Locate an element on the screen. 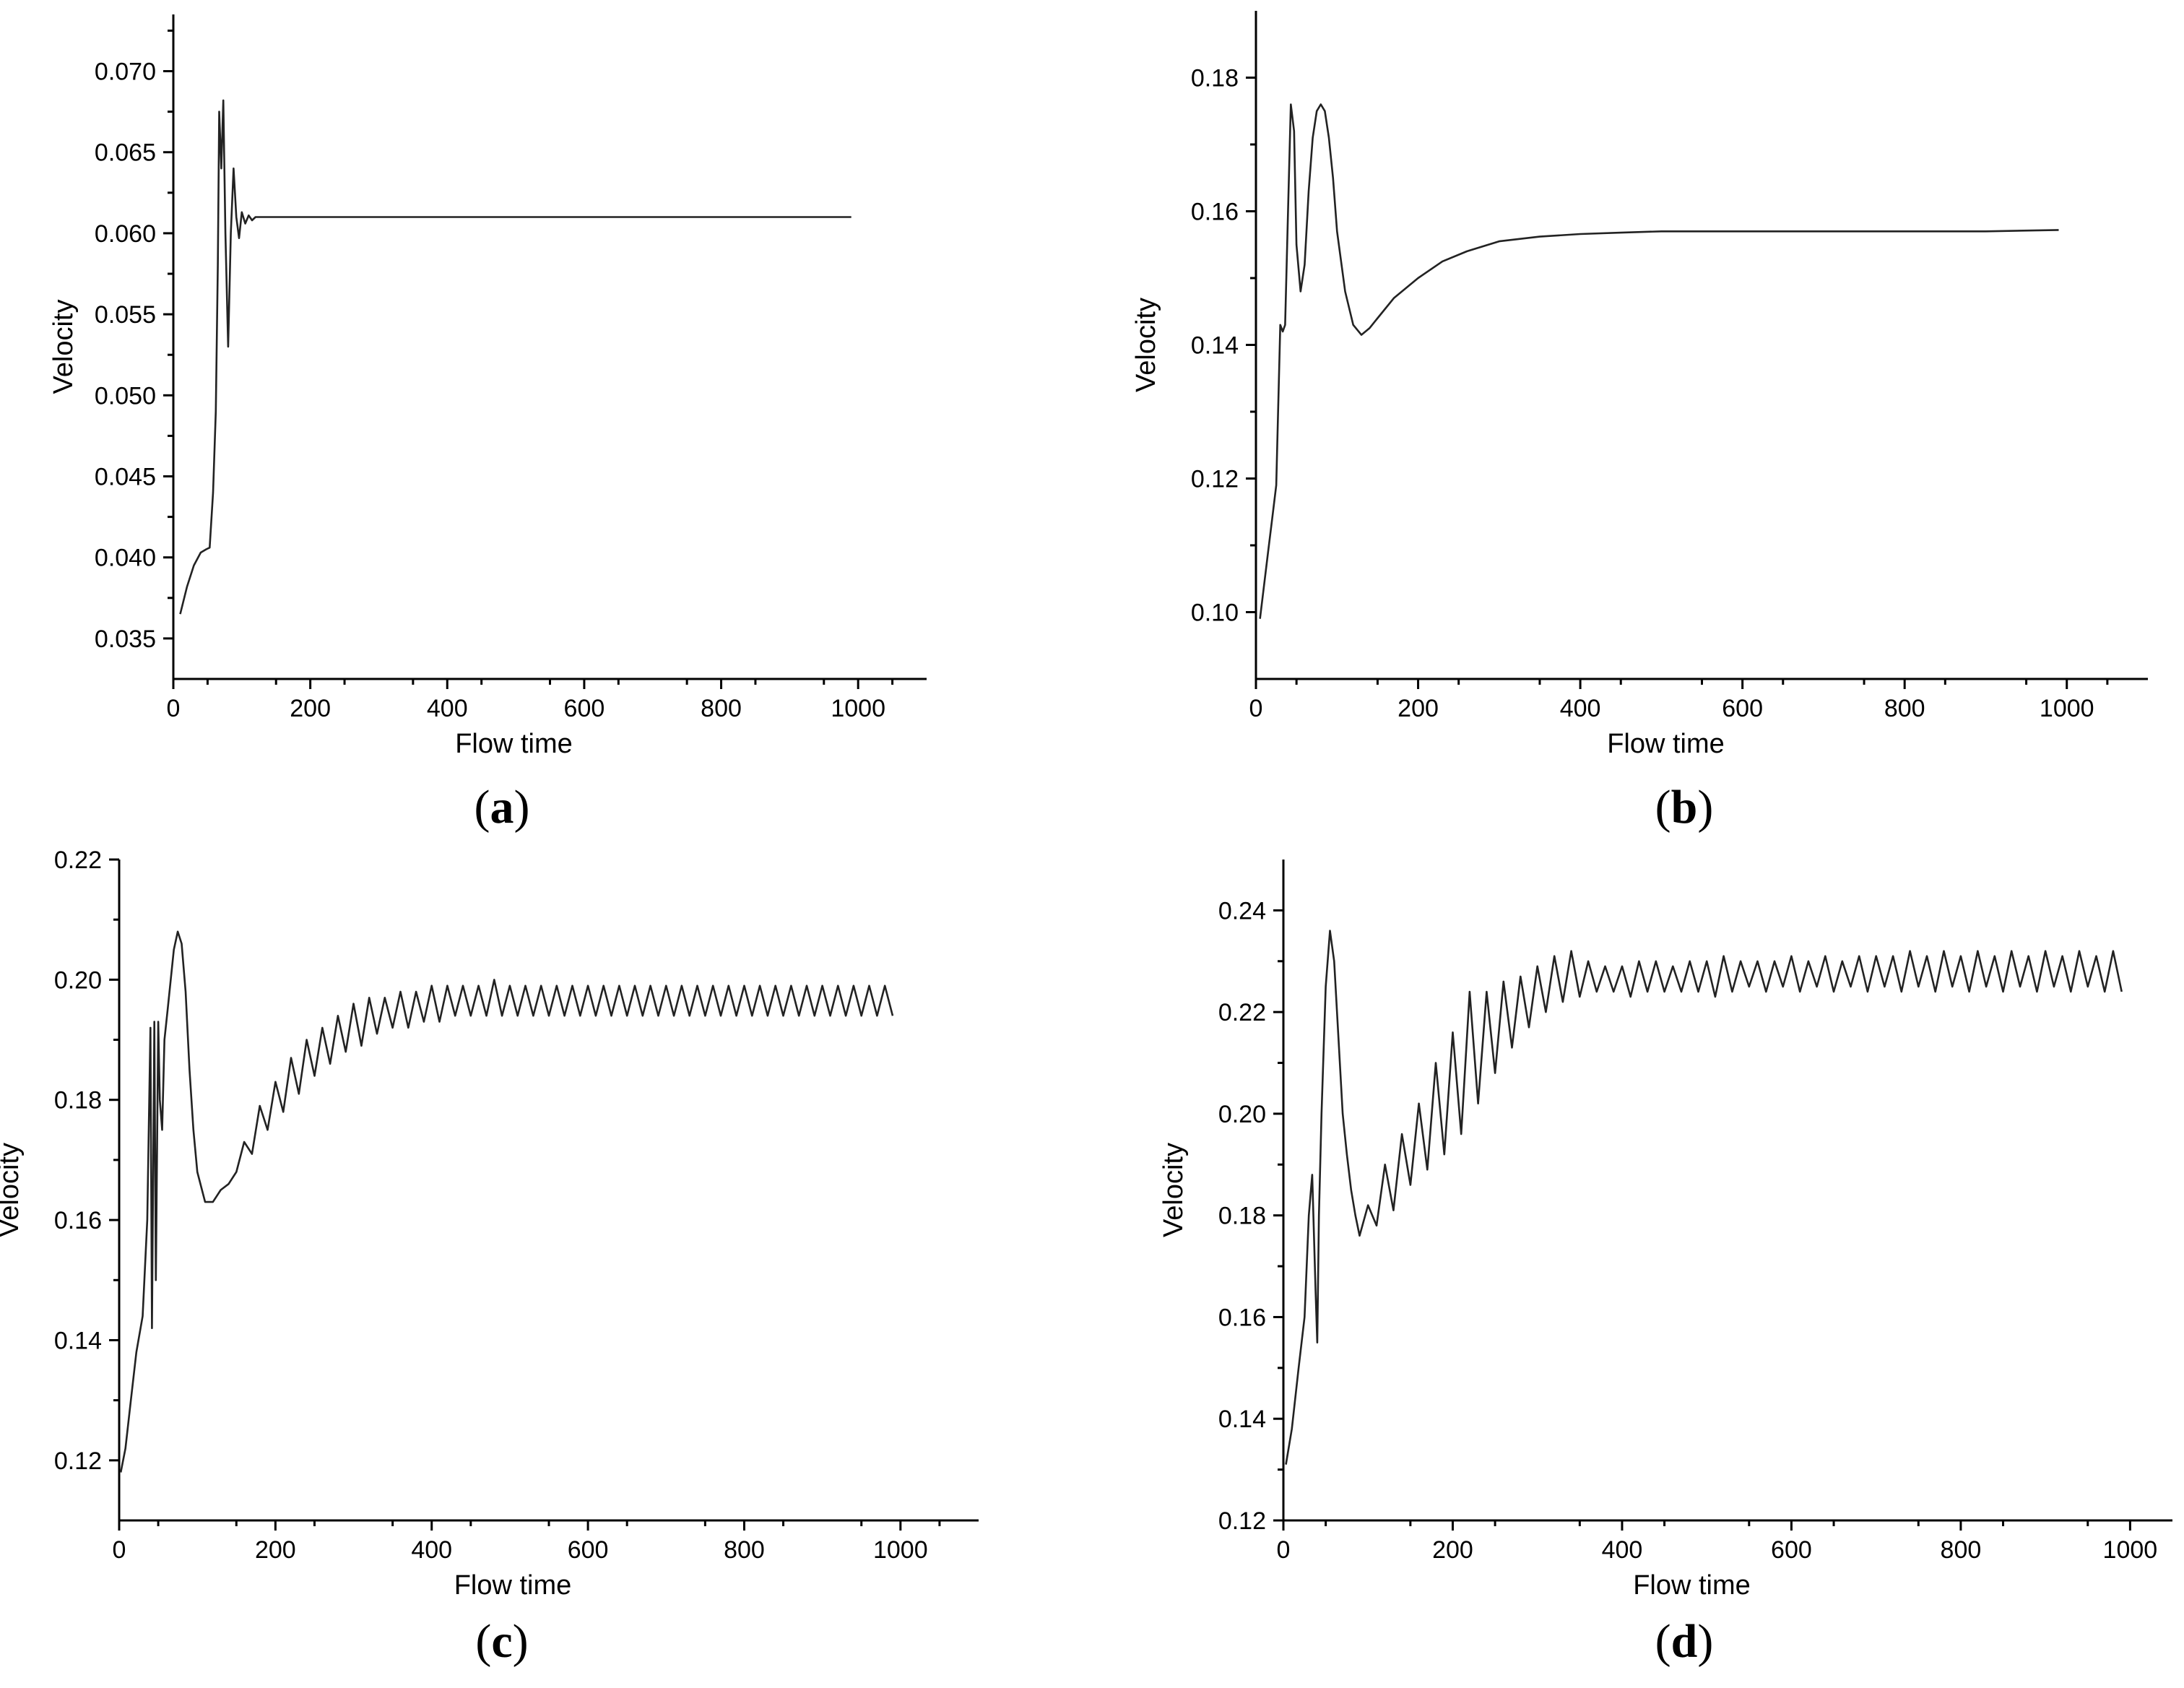 The height and width of the screenshot is (1688, 2184). a-velocity-line is located at coordinates (515, 357).